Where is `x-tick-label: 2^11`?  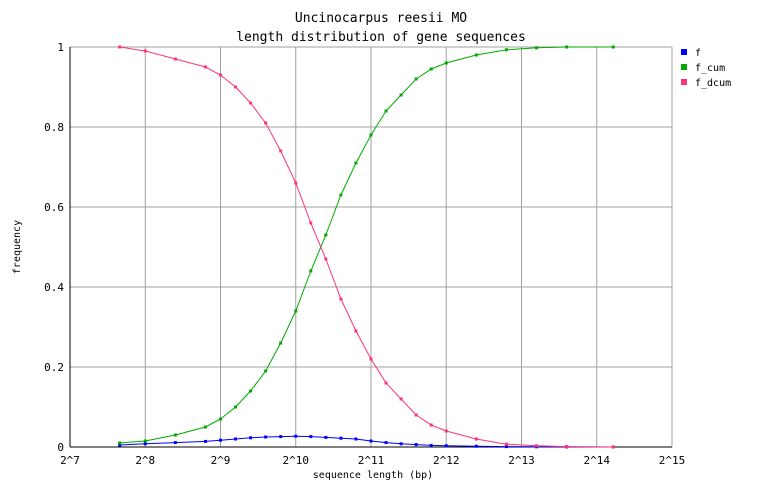
x-tick-label: 2^11 is located at coordinates (371, 460).